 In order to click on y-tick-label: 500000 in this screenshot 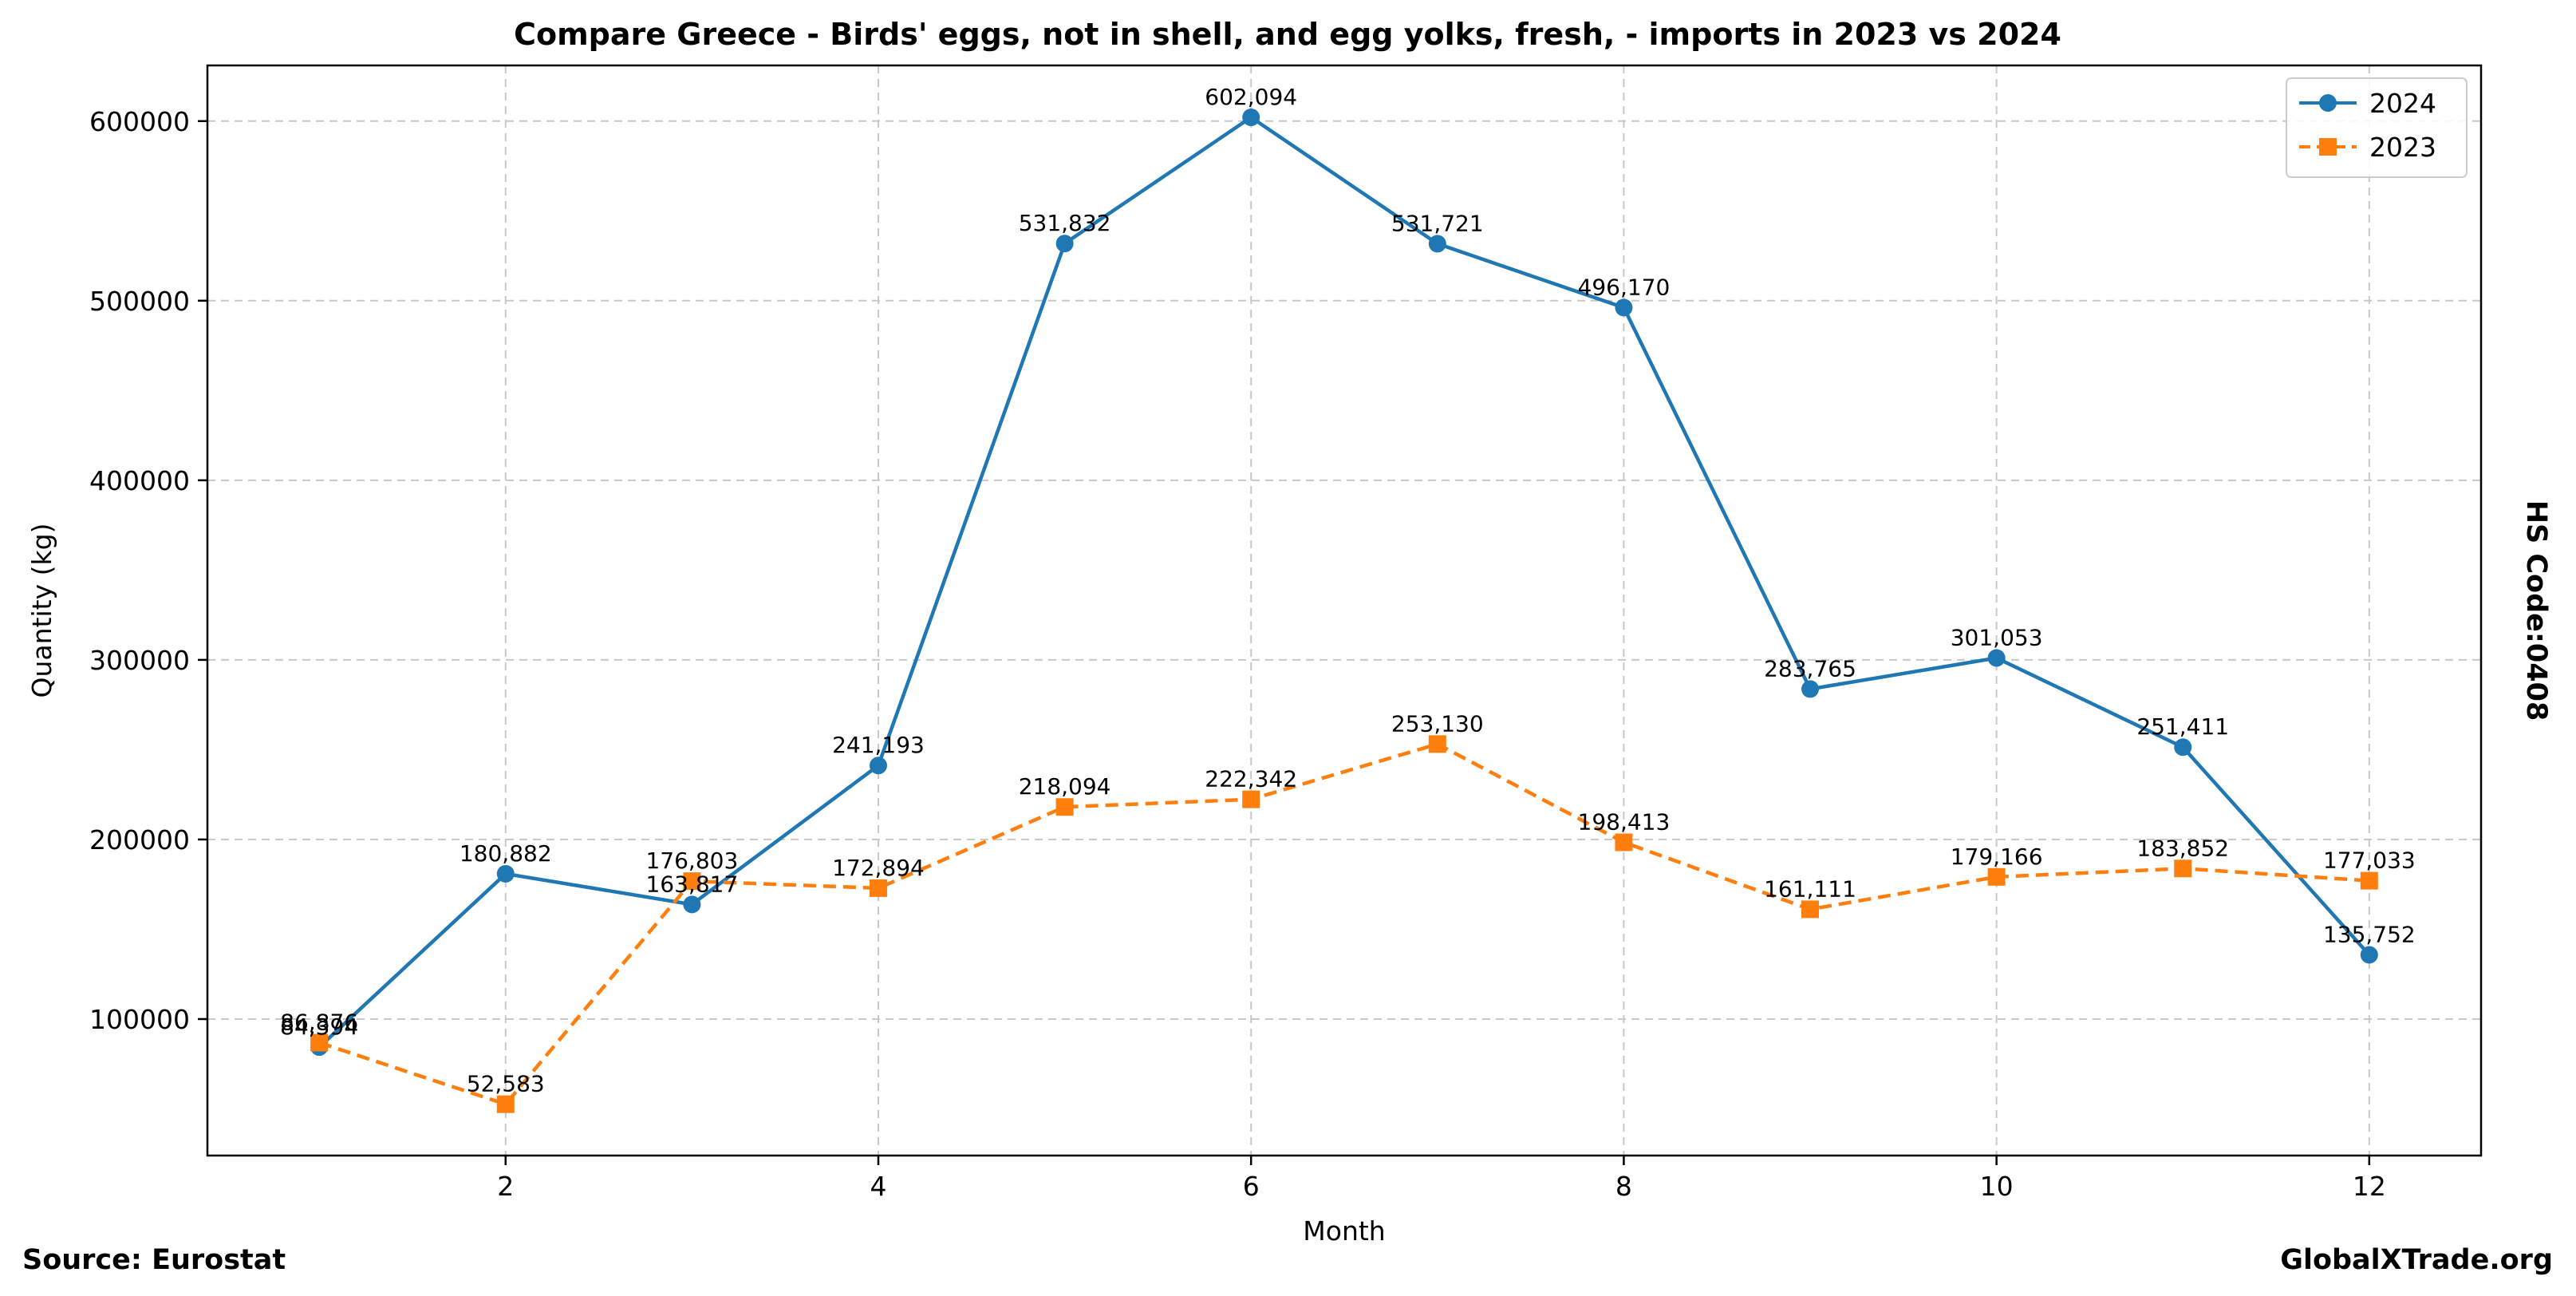, I will do `click(140, 301)`.